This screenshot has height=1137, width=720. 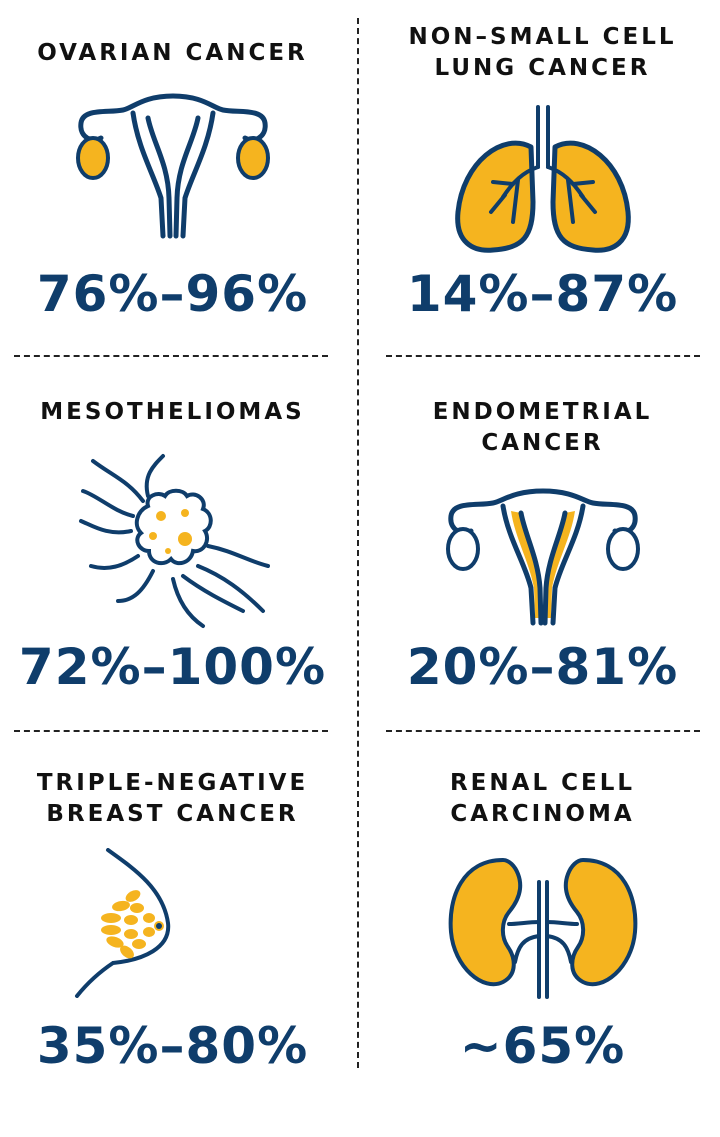 I want to click on percentage-range: ~65%, so click(x=542, y=1046).